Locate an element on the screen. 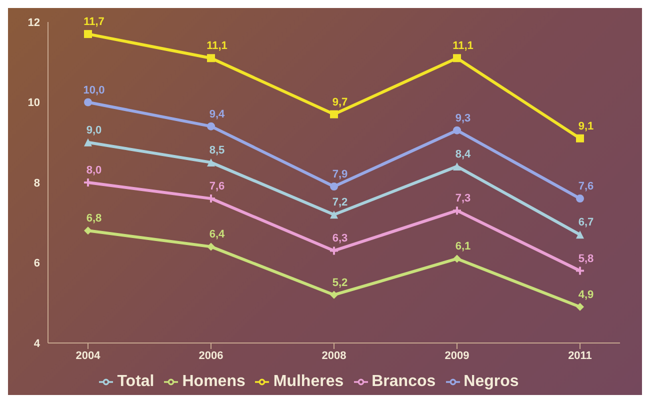 The height and width of the screenshot is (403, 650). y-tick-label: 12 is located at coordinates (34, 22).